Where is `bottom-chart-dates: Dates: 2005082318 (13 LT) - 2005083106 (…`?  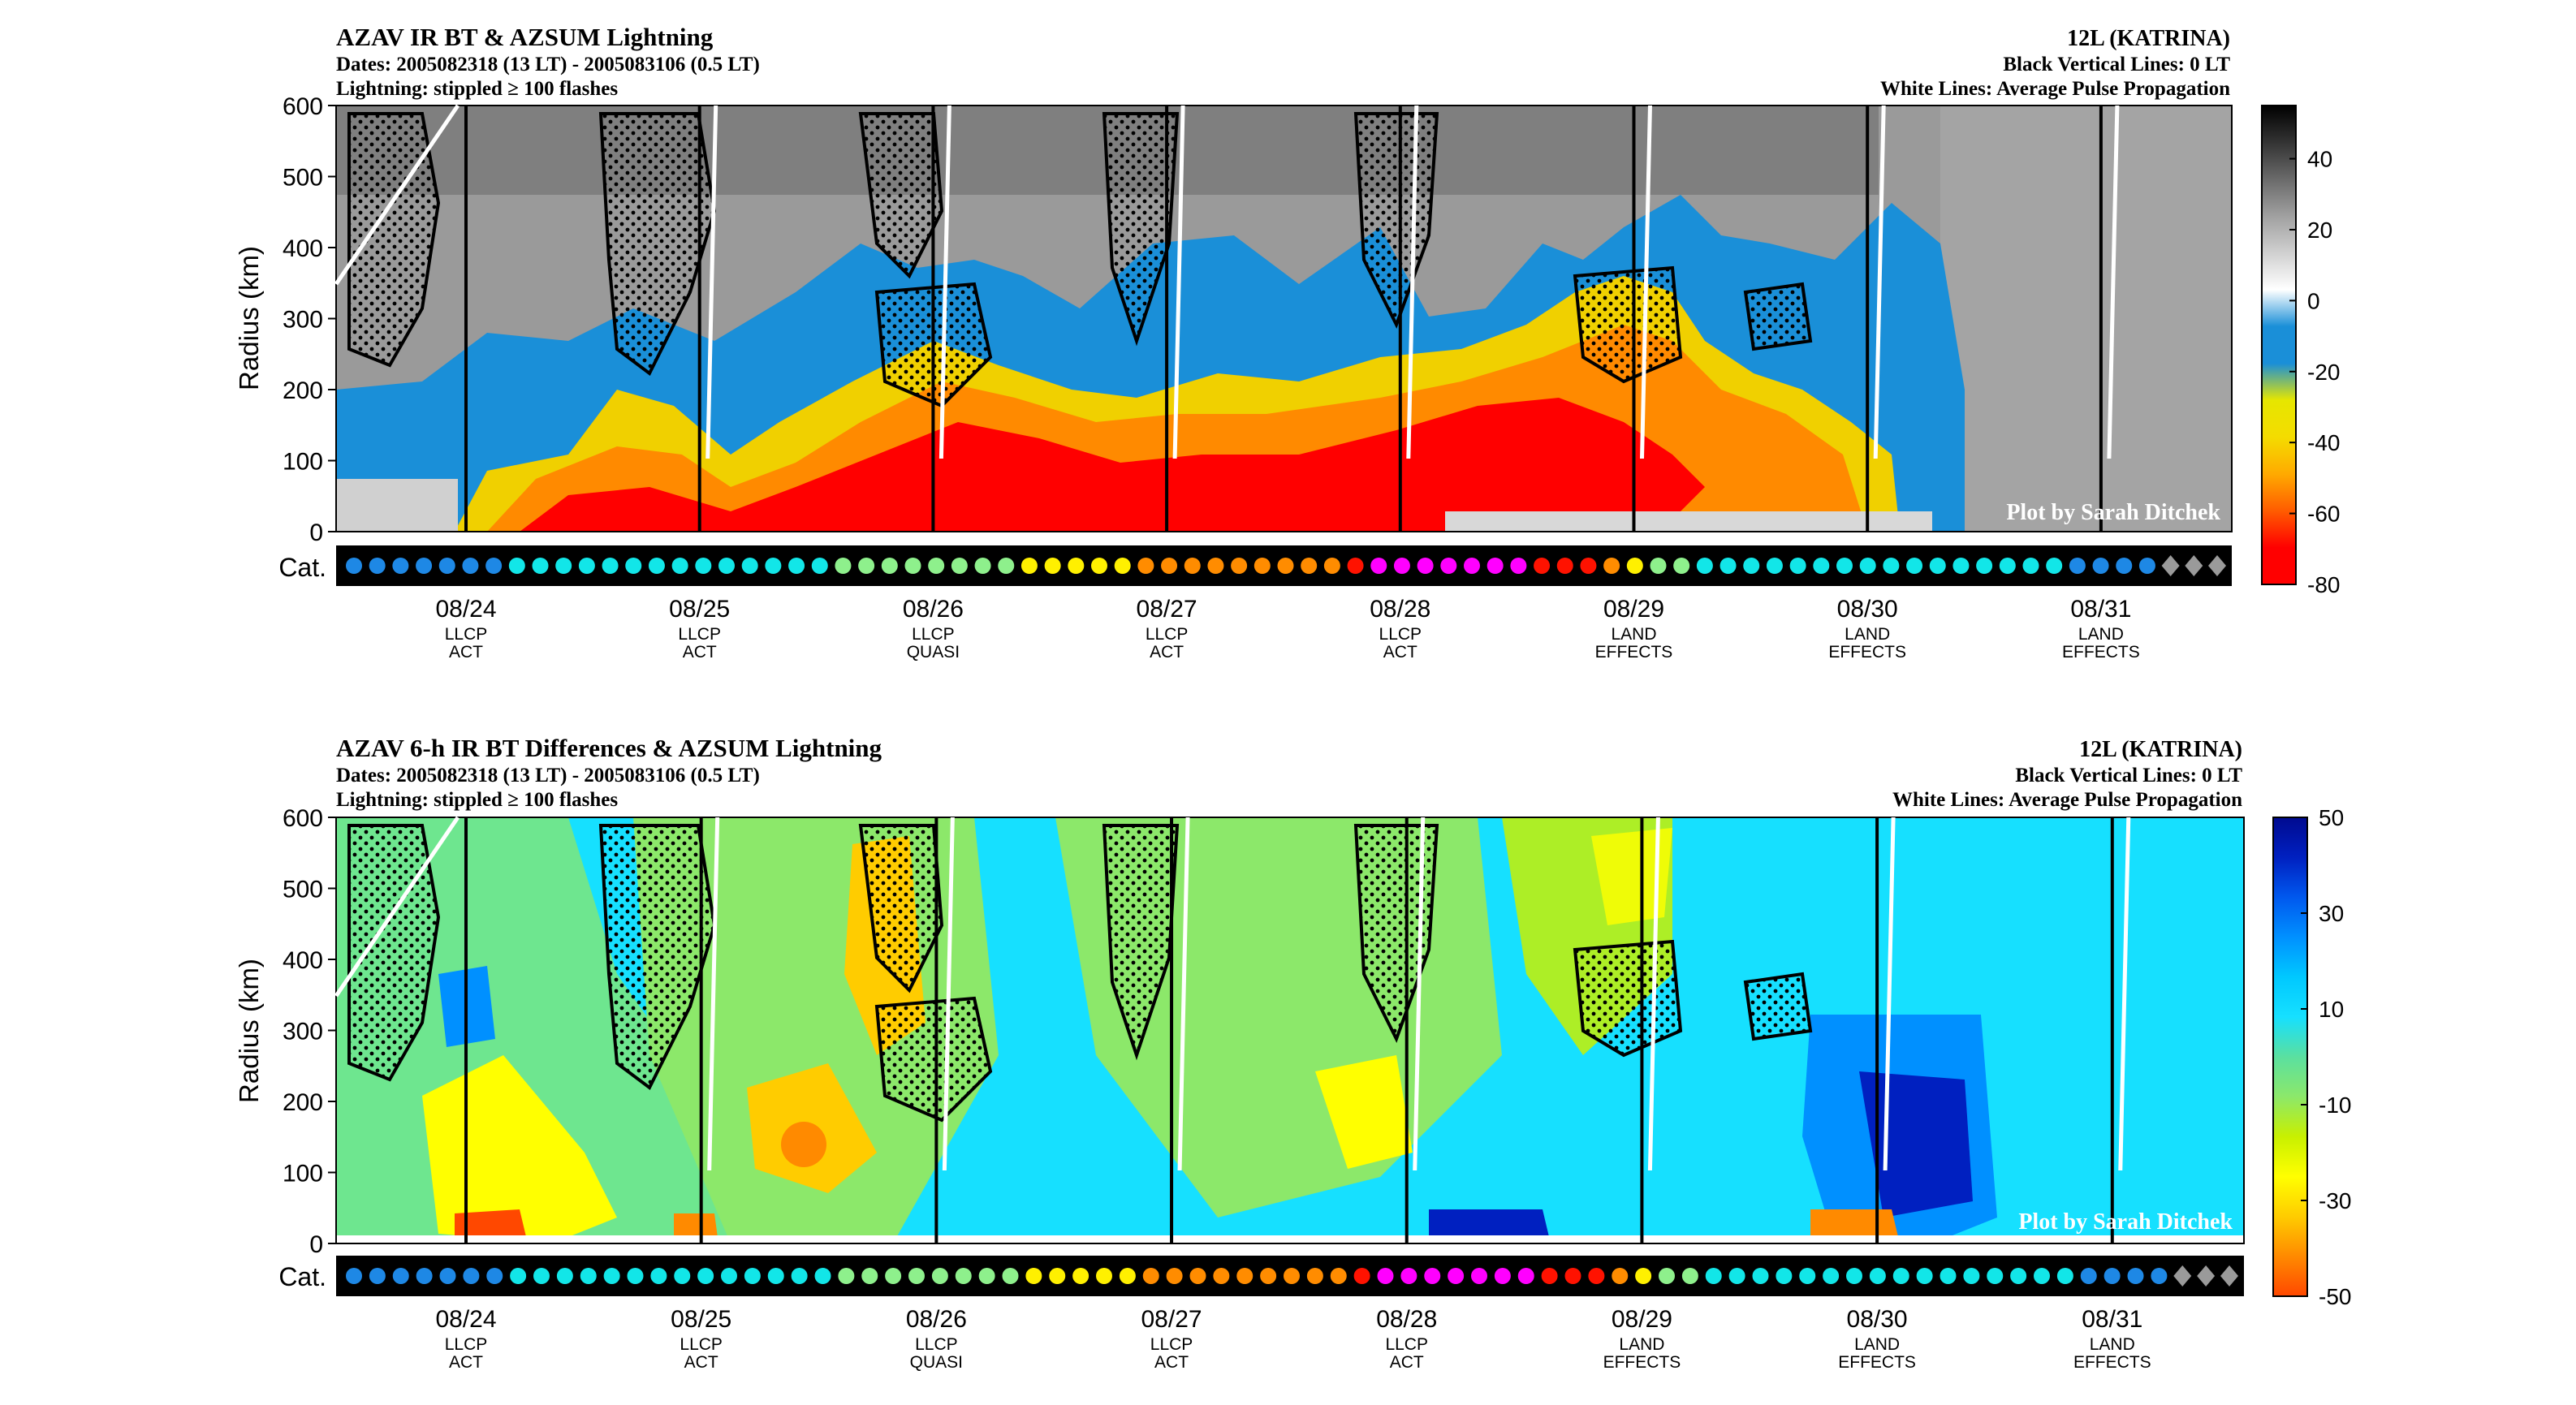
bottom-chart-dates: Dates: 2005082318 (13 LT) - 2005083106 (… is located at coordinates (548, 776).